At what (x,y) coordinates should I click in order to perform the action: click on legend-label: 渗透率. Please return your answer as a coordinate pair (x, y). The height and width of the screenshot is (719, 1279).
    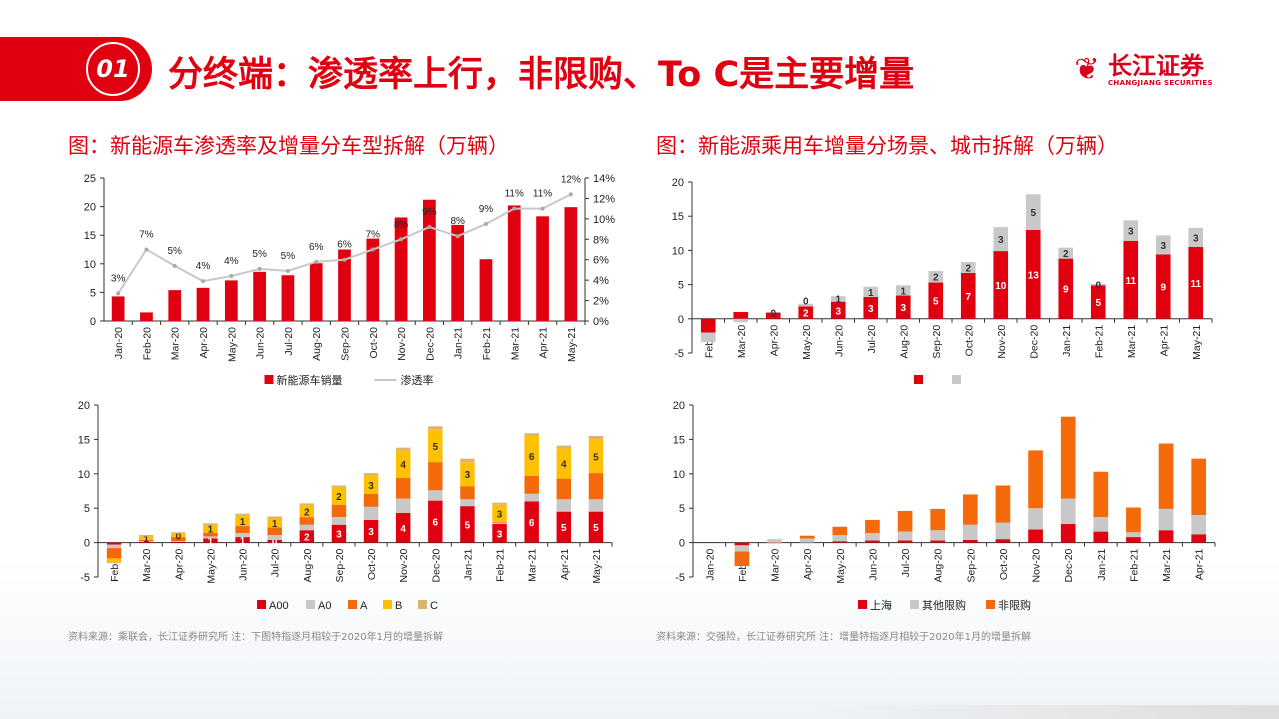
    Looking at the image, I should click on (417, 380).